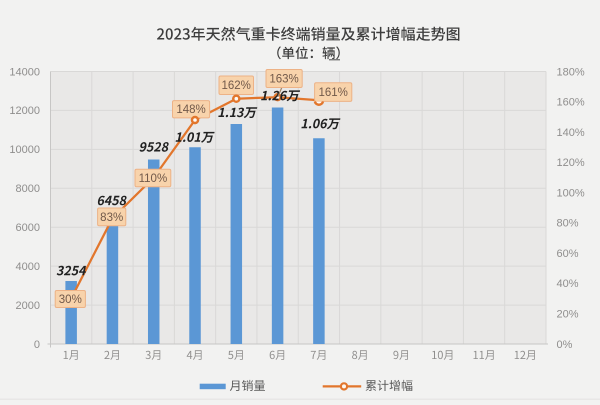 The image size is (600, 405). I want to click on svg-text: 83%, so click(111, 218).